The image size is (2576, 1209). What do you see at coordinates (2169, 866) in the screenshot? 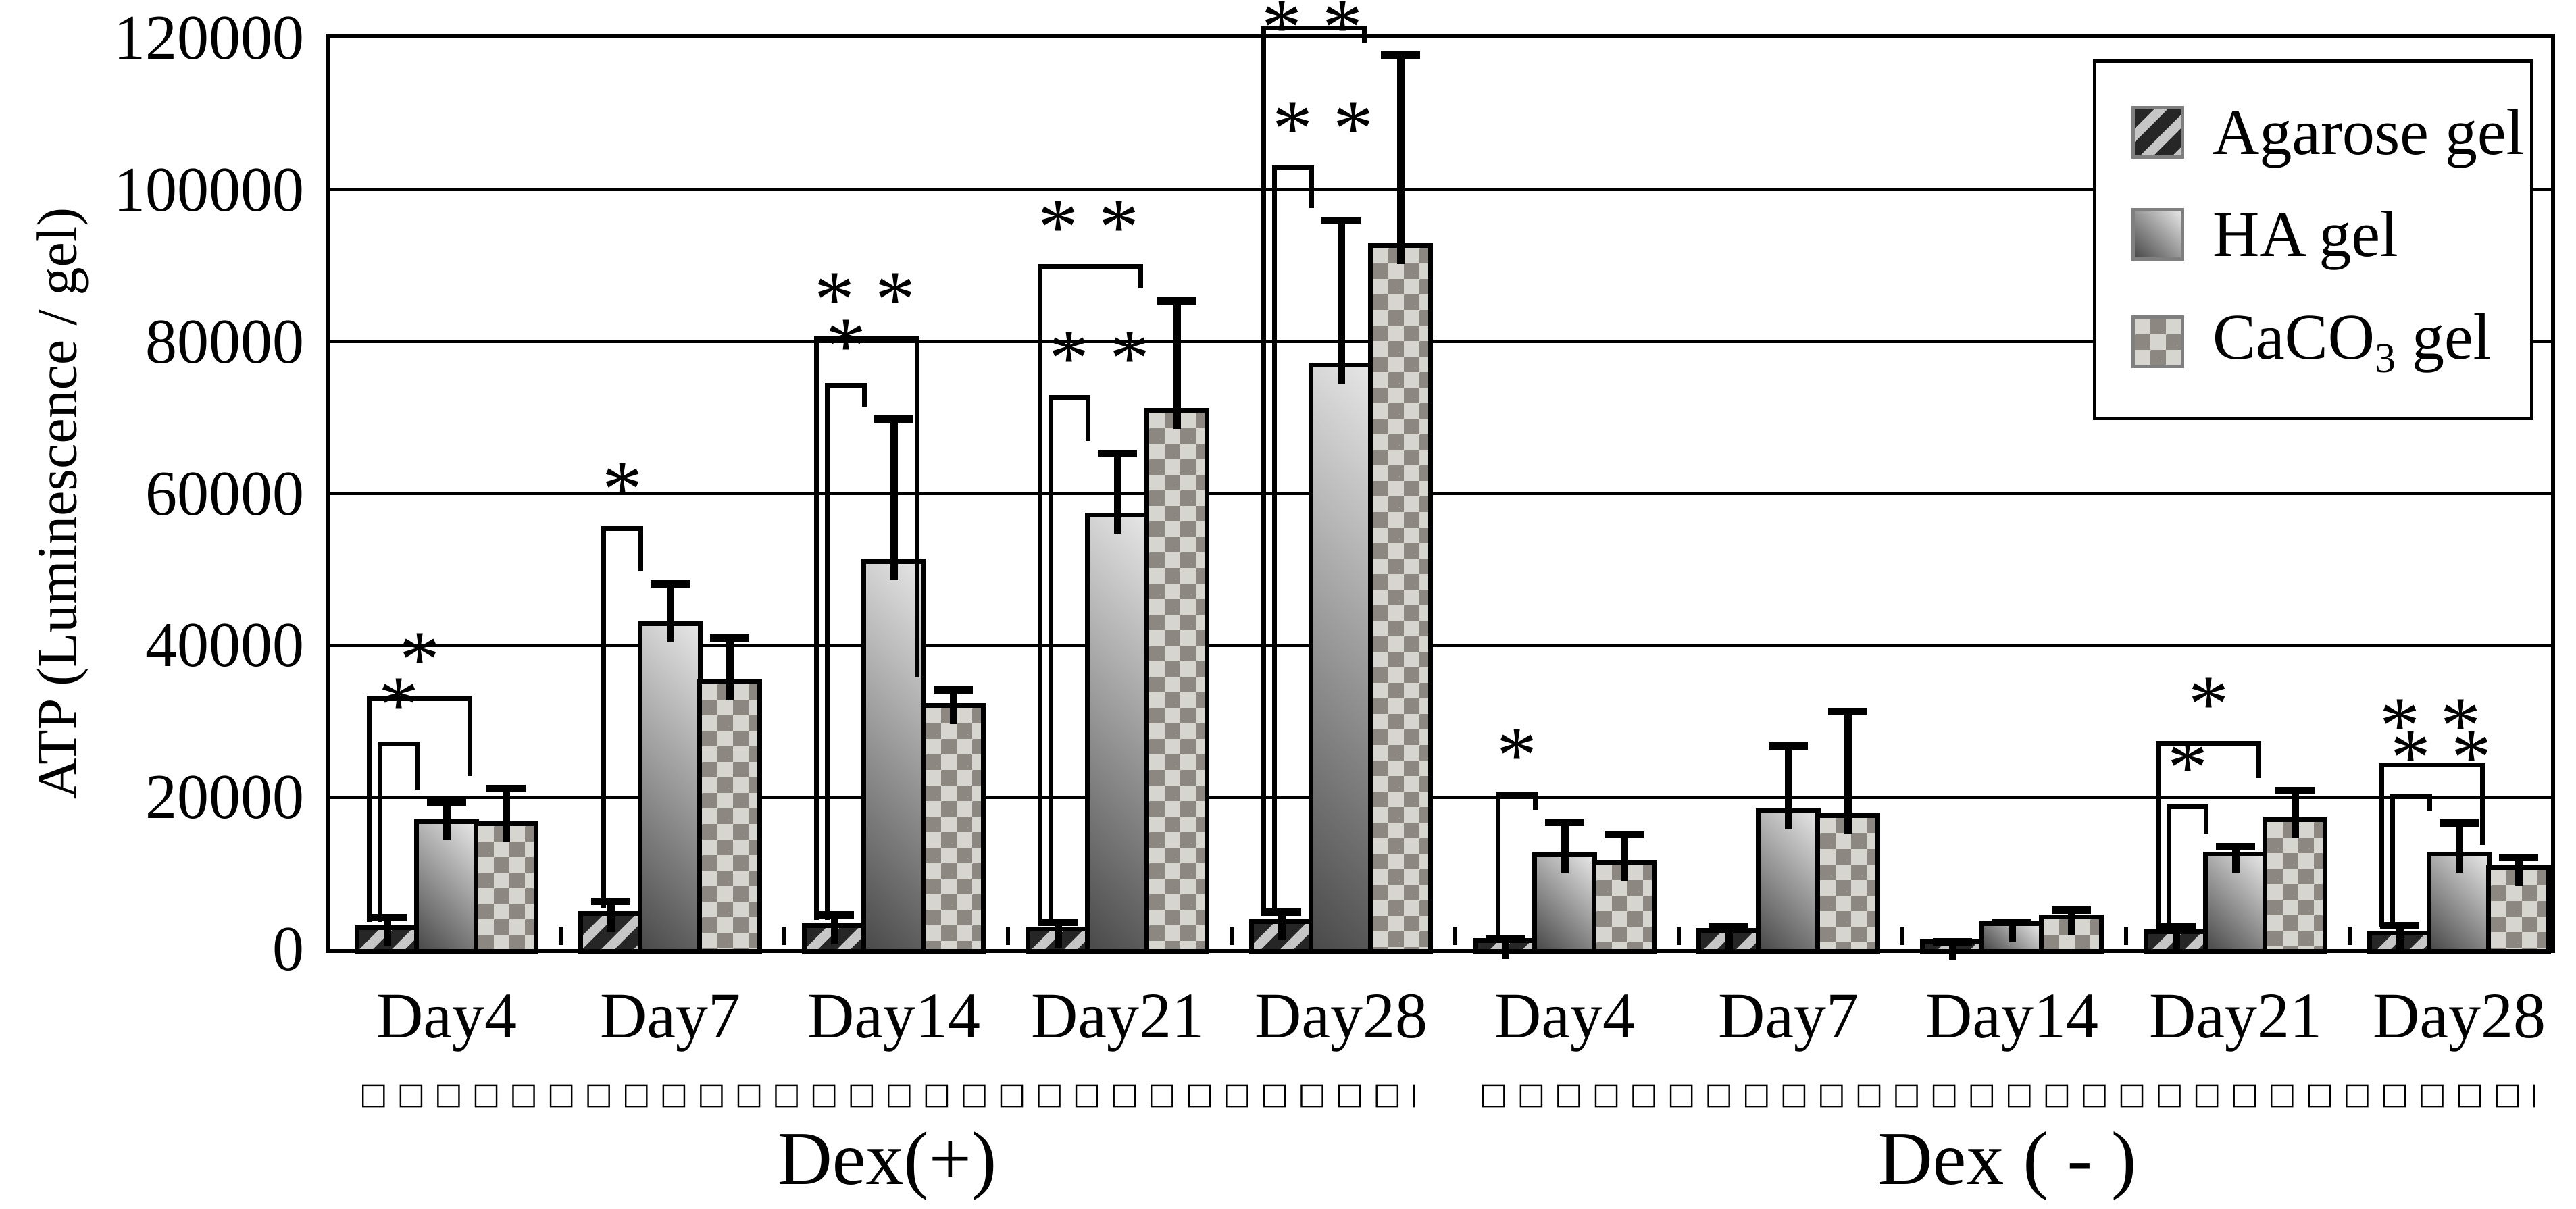
I see `sig-bracket-leg-left-Day21-dexminus` at bounding box center [2169, 866].